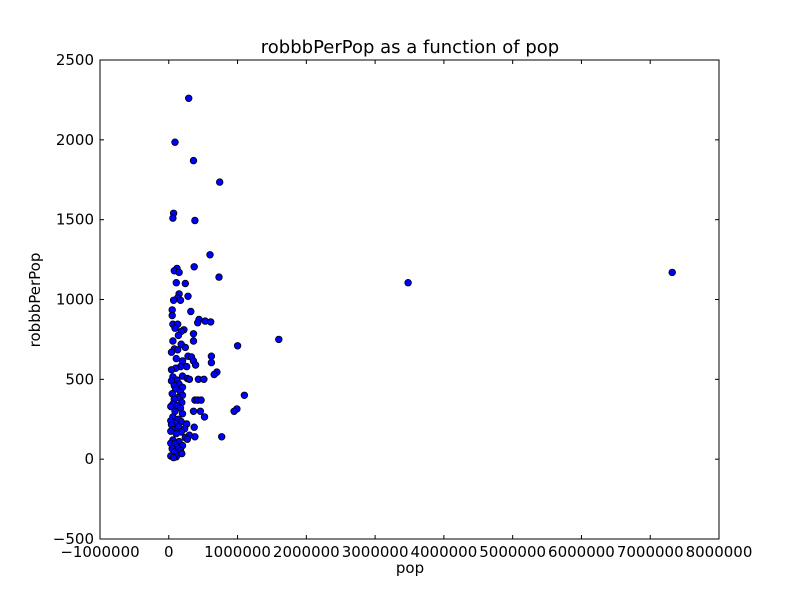  What do you see at coordinates (443, 552) in the screenshot?
I see `x-tick-label: 4000000` at bounding box center [443, 552].